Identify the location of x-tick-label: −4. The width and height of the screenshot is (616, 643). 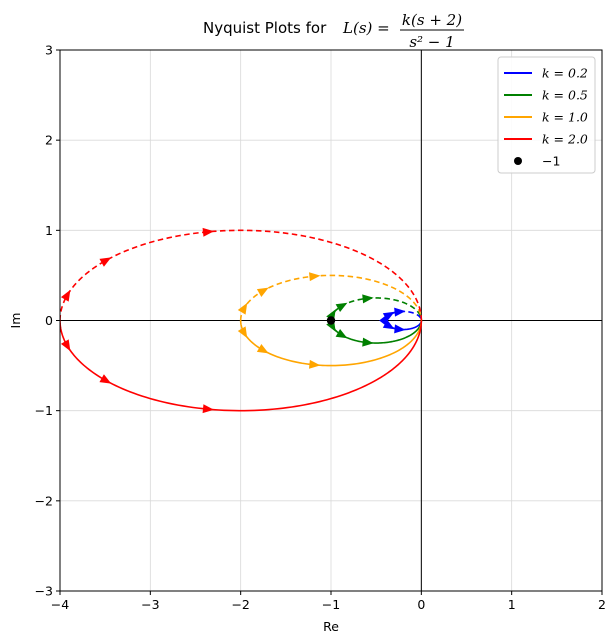
(60, 604).